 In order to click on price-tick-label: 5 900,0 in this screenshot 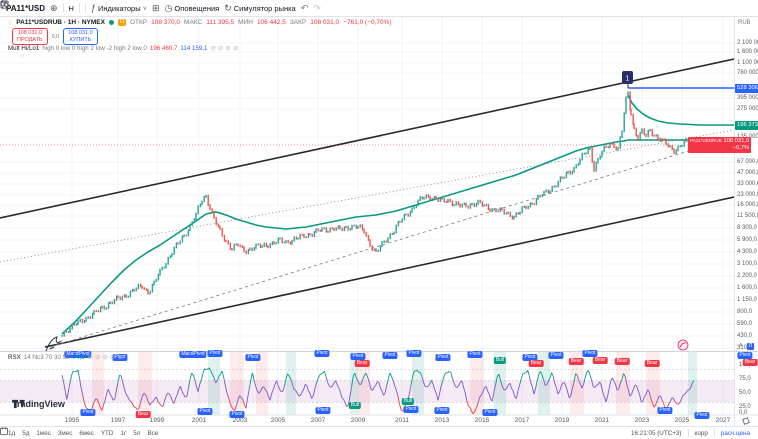, I will do `click(747, 240)`.